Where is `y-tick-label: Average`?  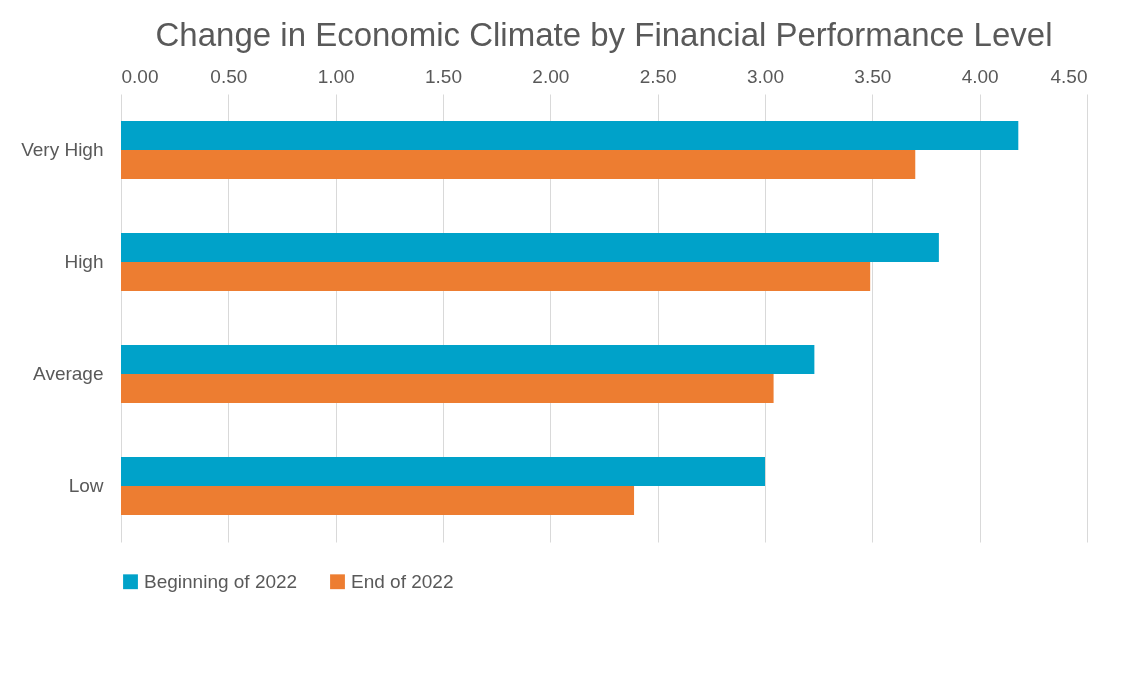 y-tick-label: Average is located at coordinates (68, 373).